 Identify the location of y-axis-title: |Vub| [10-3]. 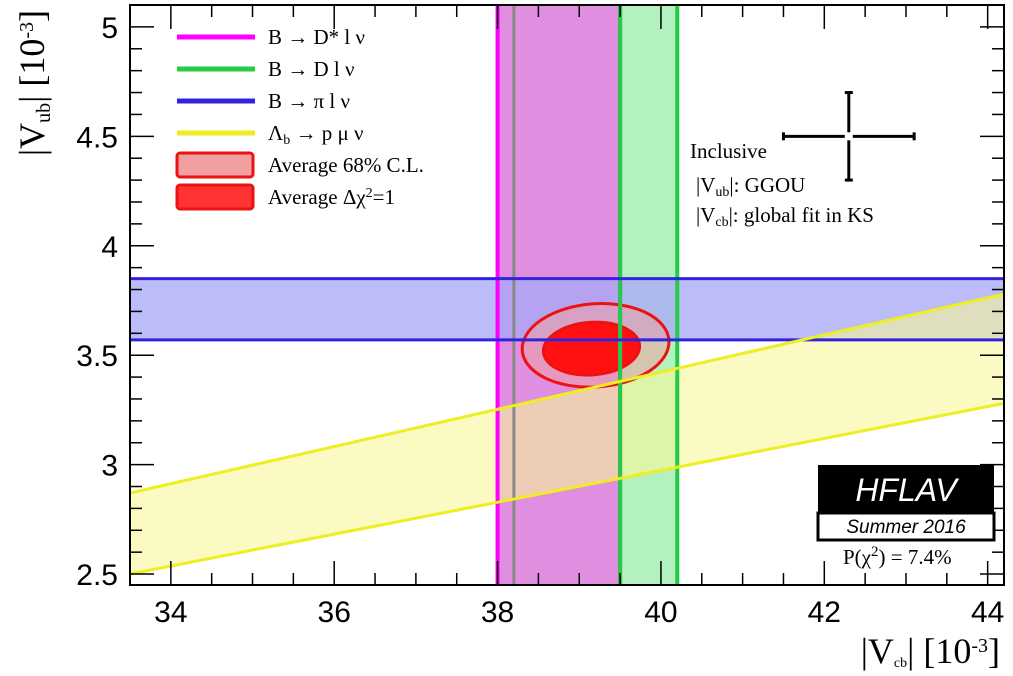
(33, 83).